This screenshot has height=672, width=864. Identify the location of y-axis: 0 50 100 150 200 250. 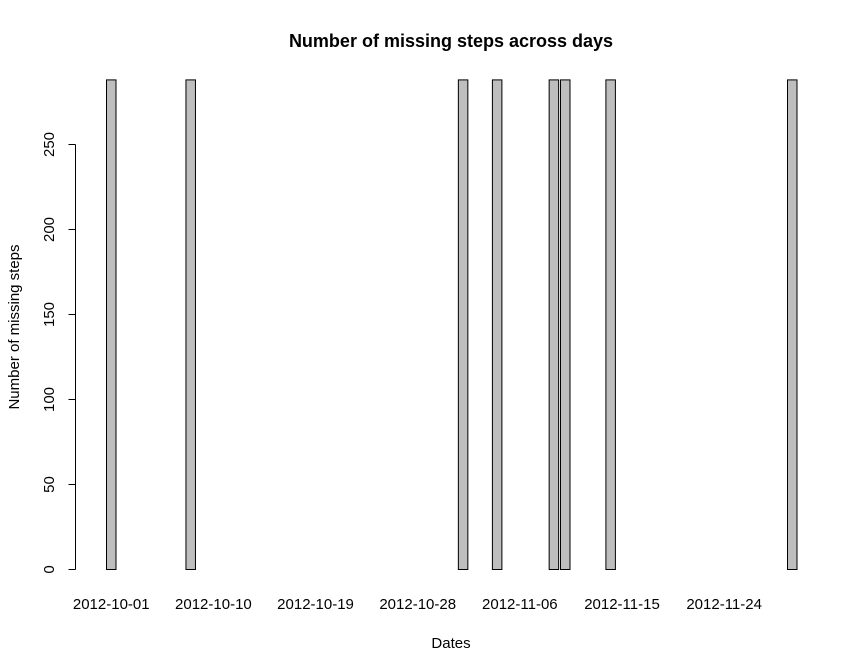
(58, 353).